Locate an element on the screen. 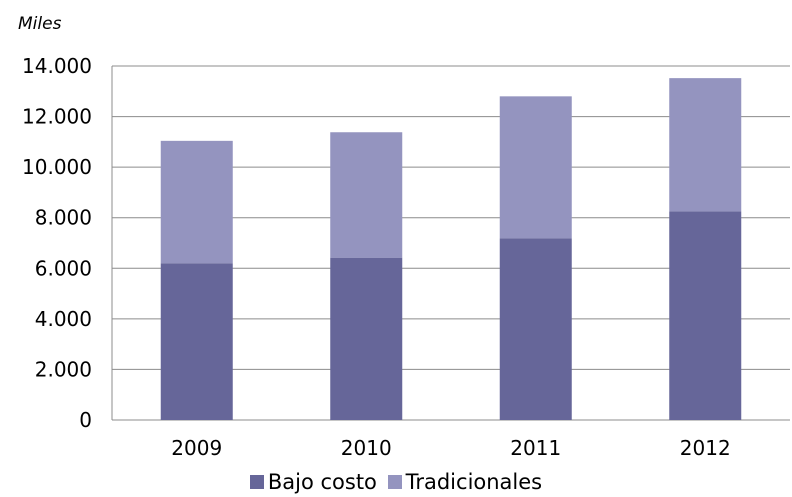  y-tick-label: 4.000 is located at coordinates (63, 319).